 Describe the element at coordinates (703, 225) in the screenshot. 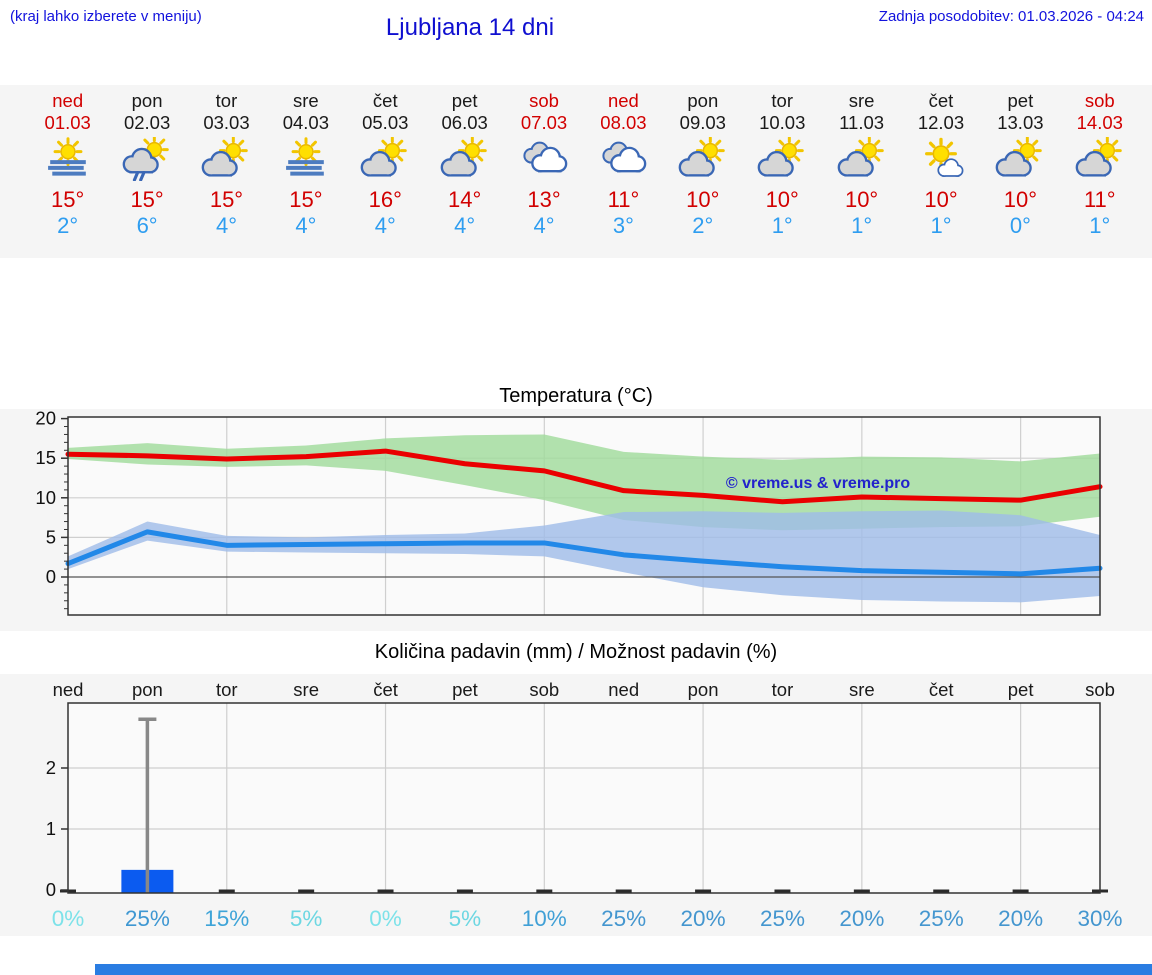

I see `low-temp: 2°` at that location.